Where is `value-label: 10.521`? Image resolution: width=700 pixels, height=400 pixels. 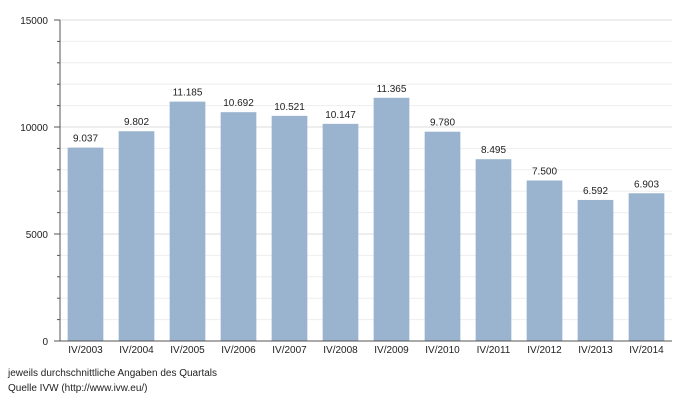 value-label: 10.521 is located at coordinates (289, 107).